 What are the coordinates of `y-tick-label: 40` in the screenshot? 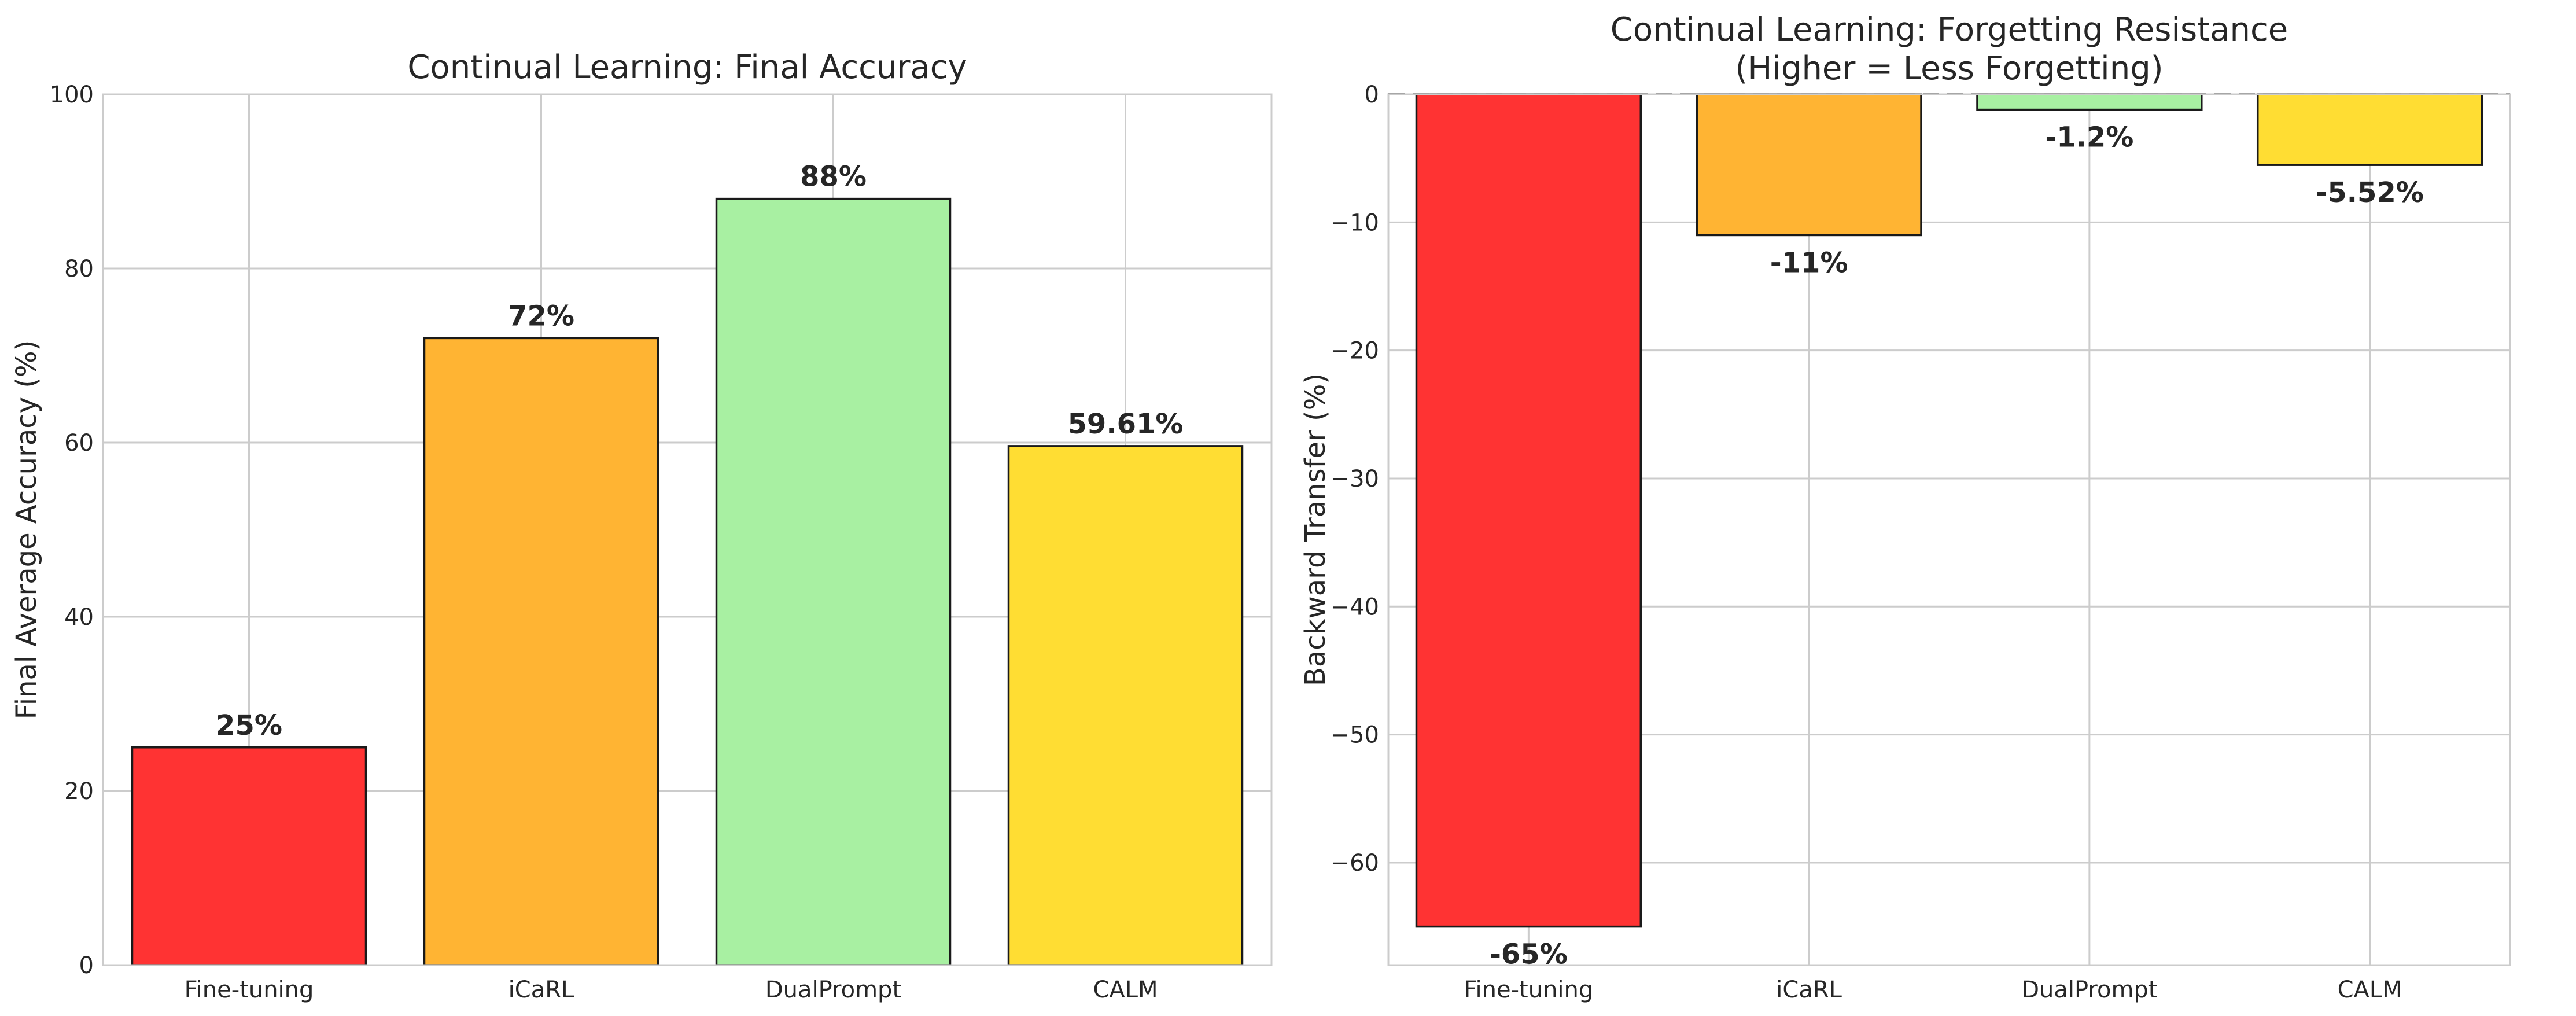 It's located at (79, 617).